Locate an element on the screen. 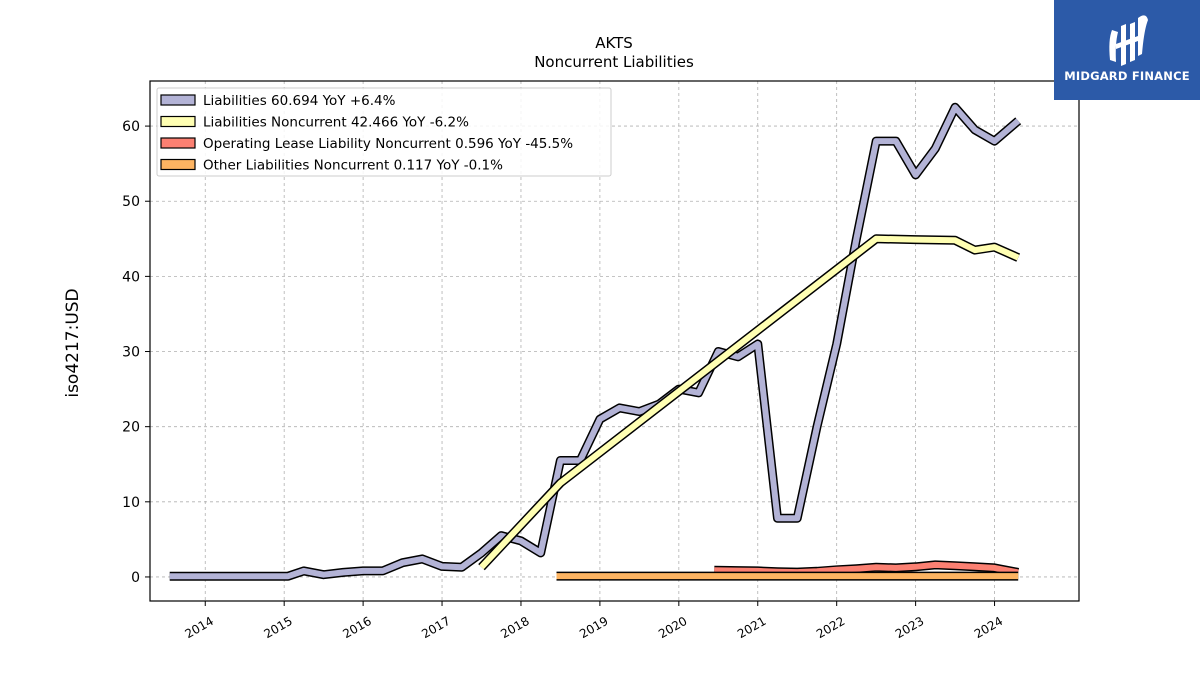  x-tick-label: 2019 is located at coordinates (593, 627).